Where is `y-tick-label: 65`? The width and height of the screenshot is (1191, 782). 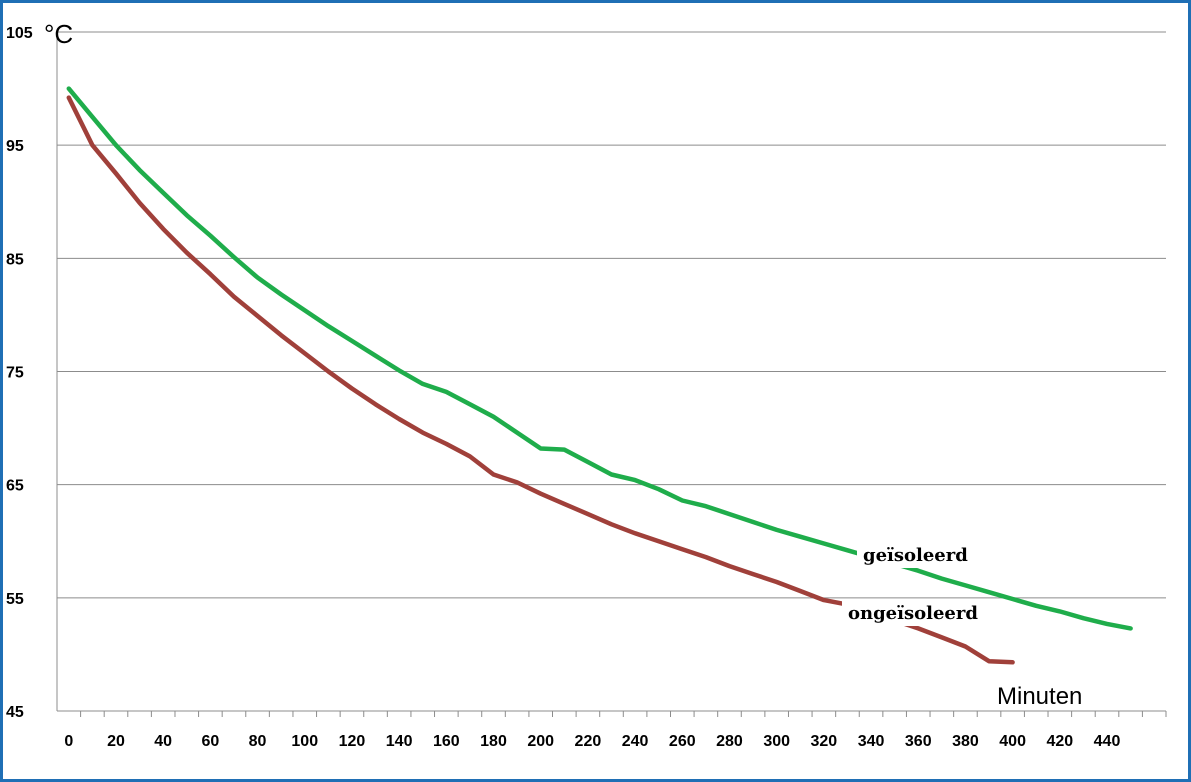
y-tick-label: 65 is located at coordinates (15, 486).